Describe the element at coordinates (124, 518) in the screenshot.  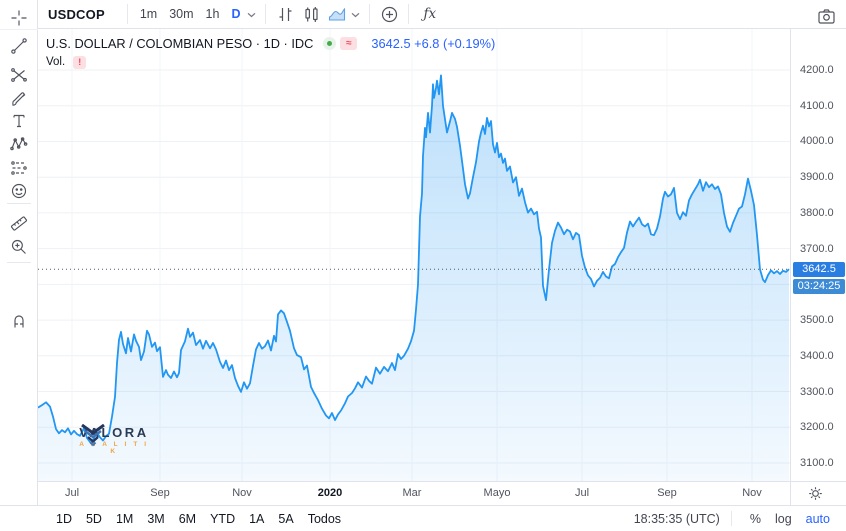
I see `range-1m: 1M` at that location.